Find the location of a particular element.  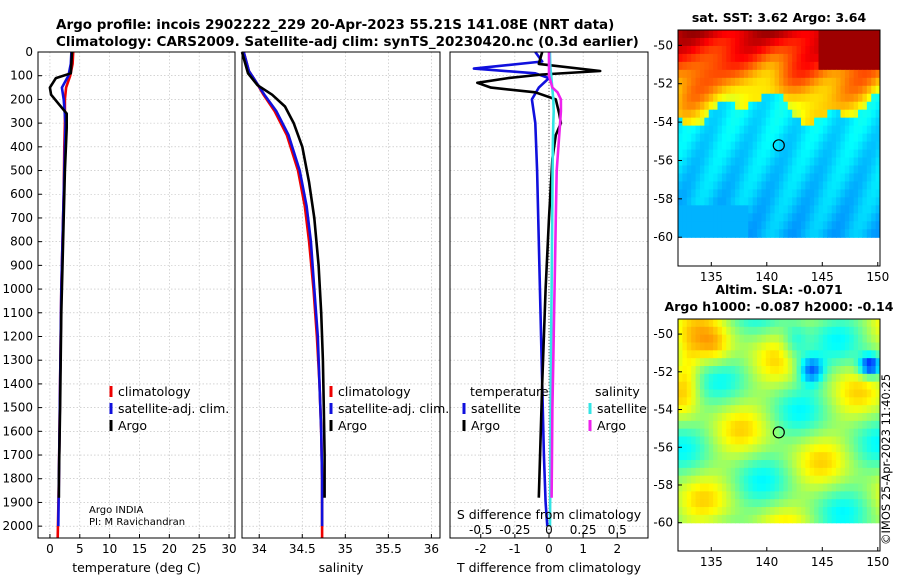

legend-entry: Argo is located at coordinates (485, 425).